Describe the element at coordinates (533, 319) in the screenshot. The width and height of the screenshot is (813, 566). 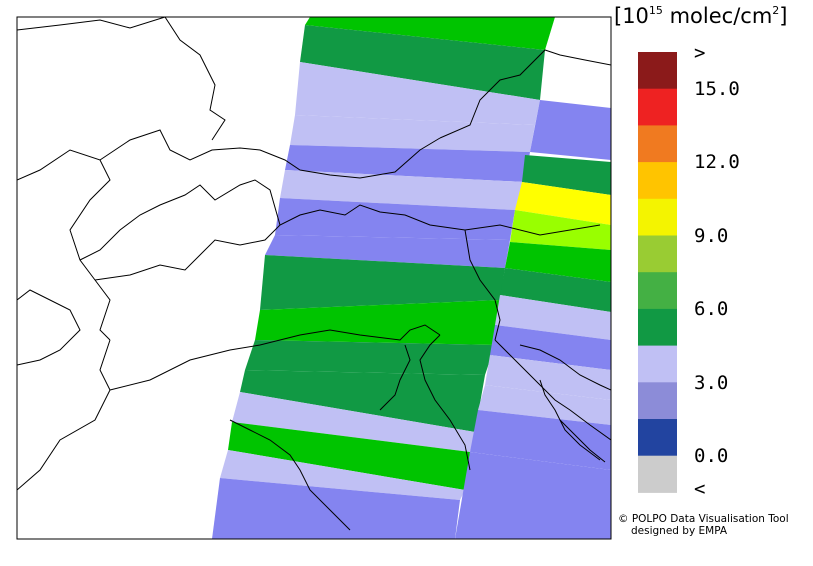
I see `satellite-swath-right` at that location.